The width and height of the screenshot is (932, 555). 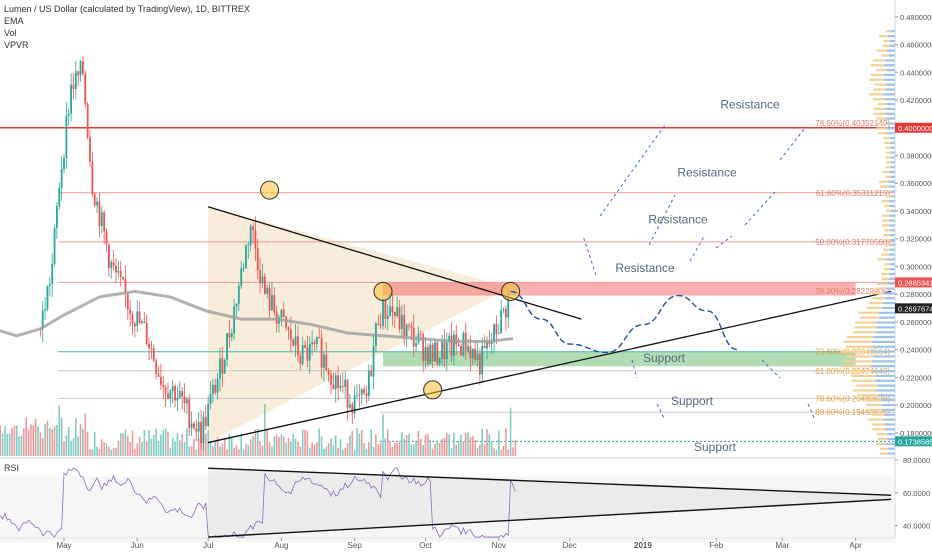 I want to click on legend-ema: EMA, so click(x=14, y=21).